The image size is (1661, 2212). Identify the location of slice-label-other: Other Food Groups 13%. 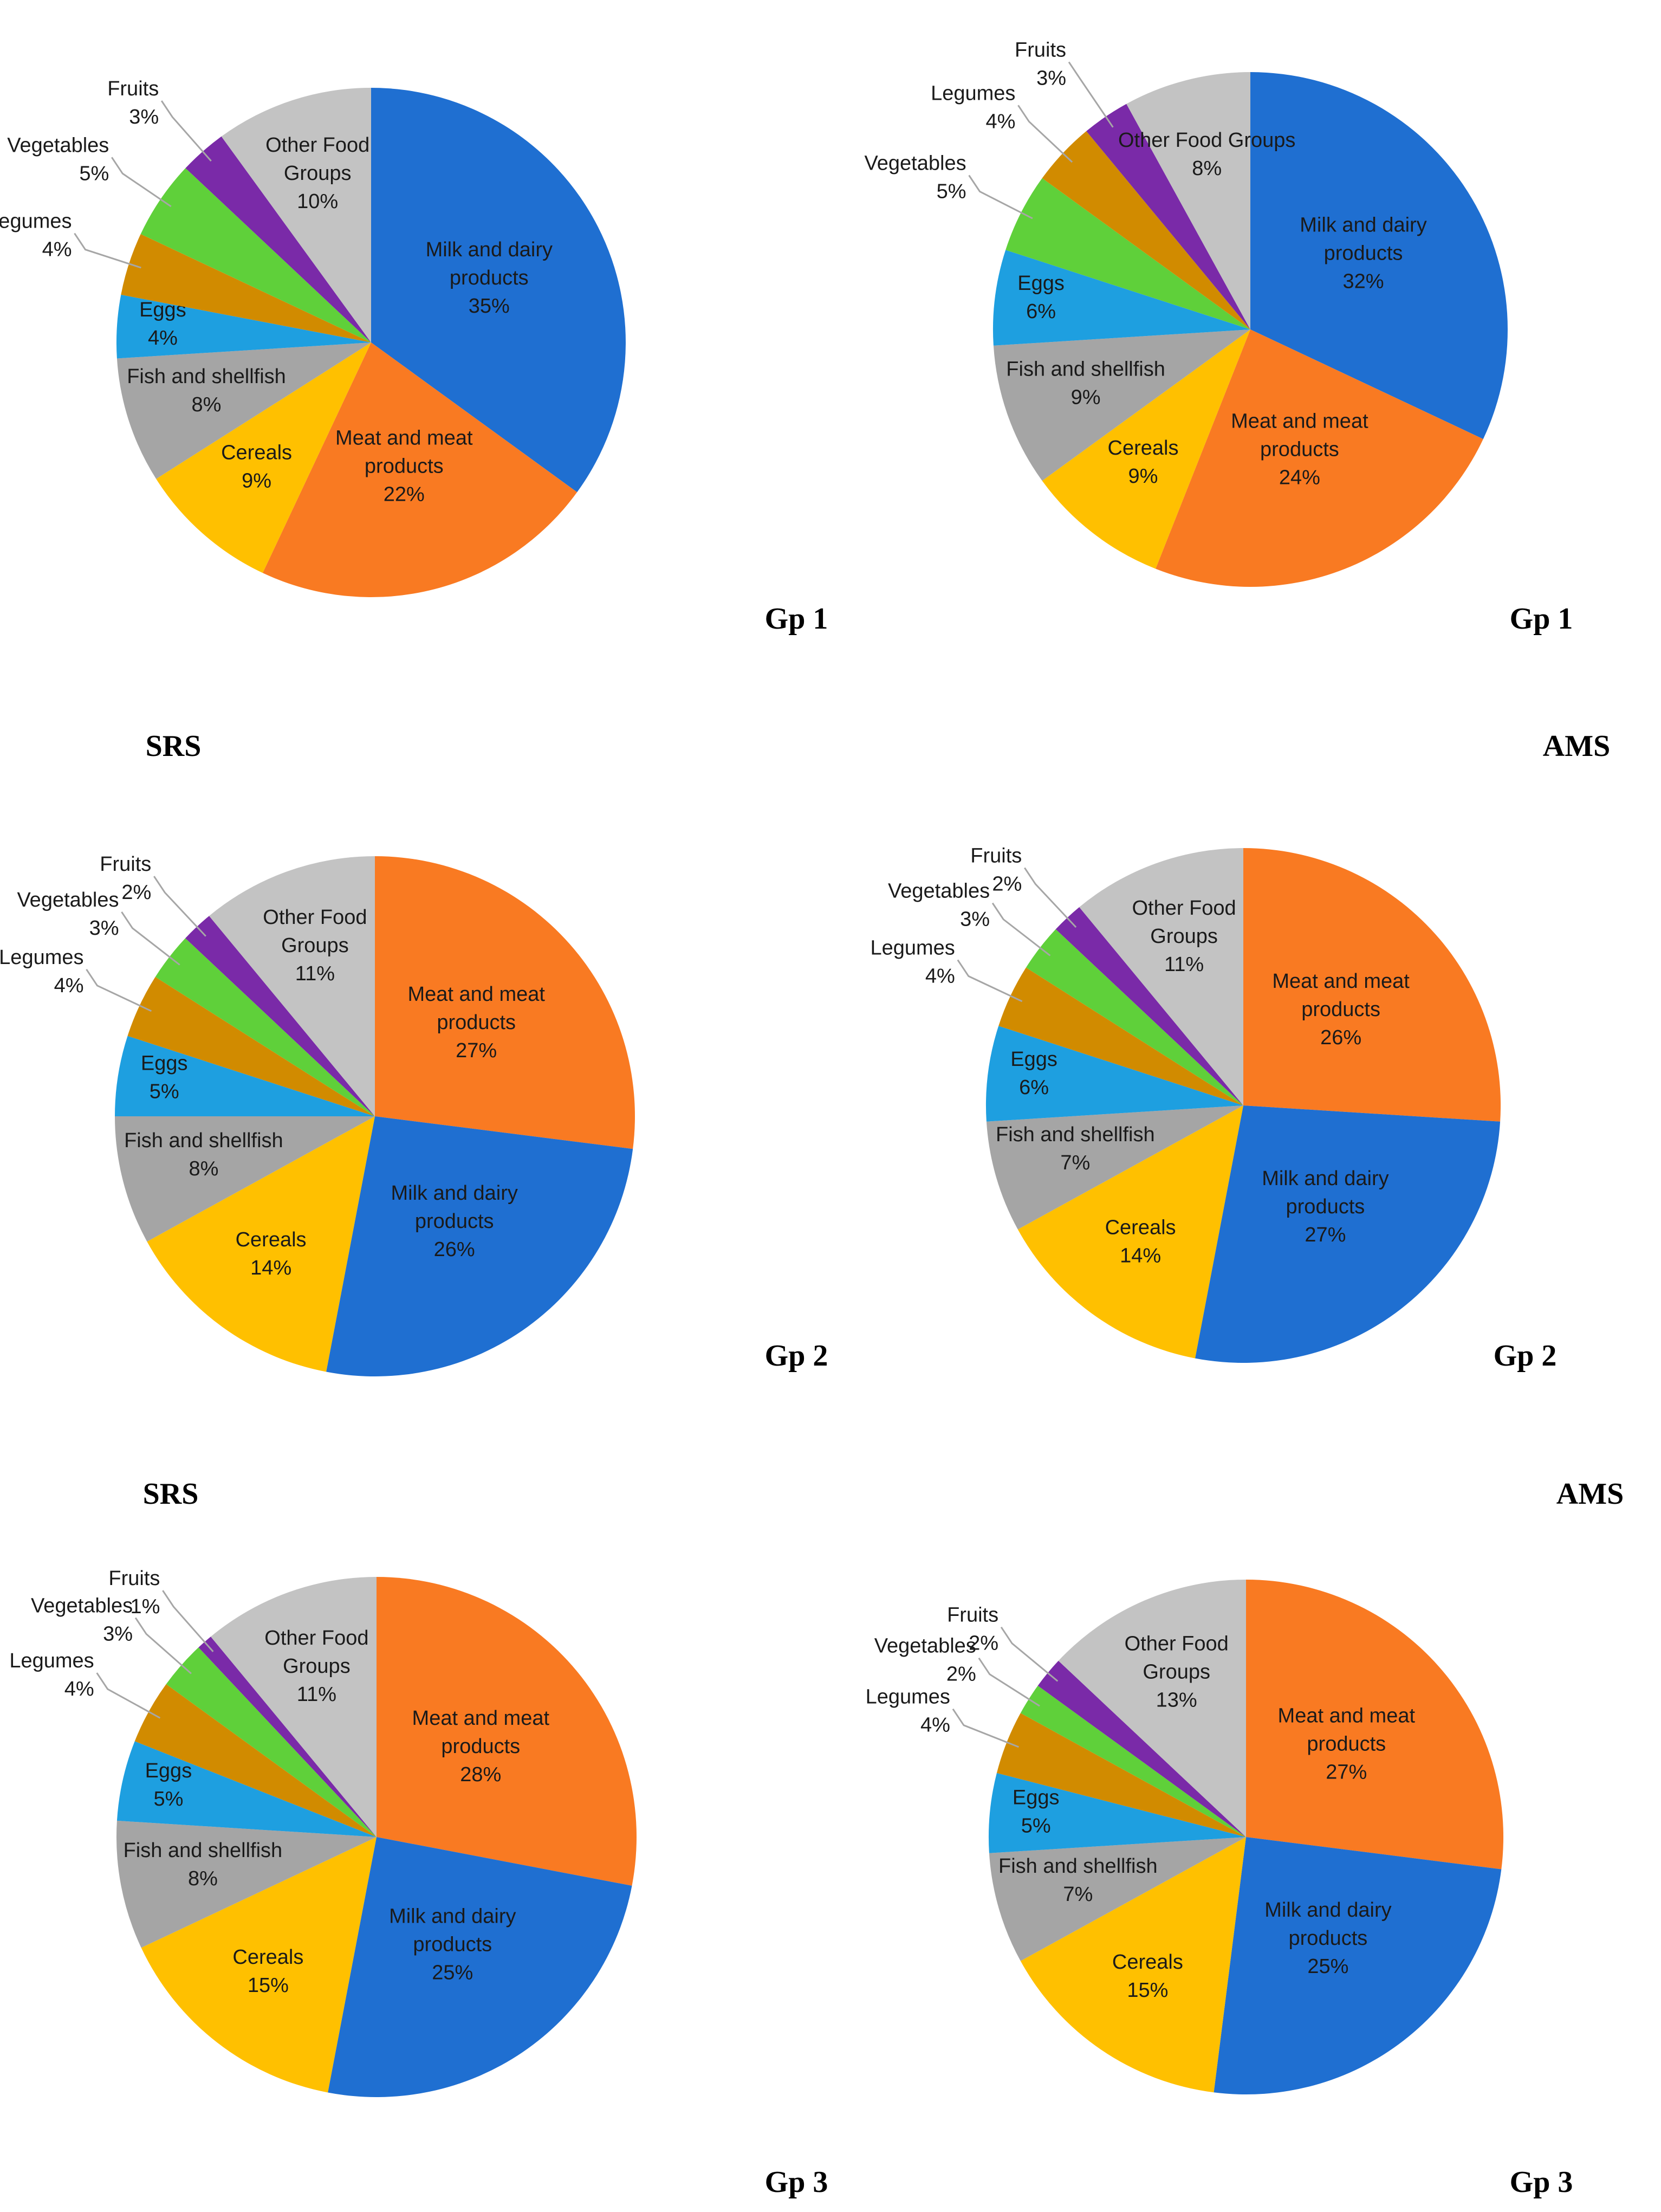
(1177, 1672).